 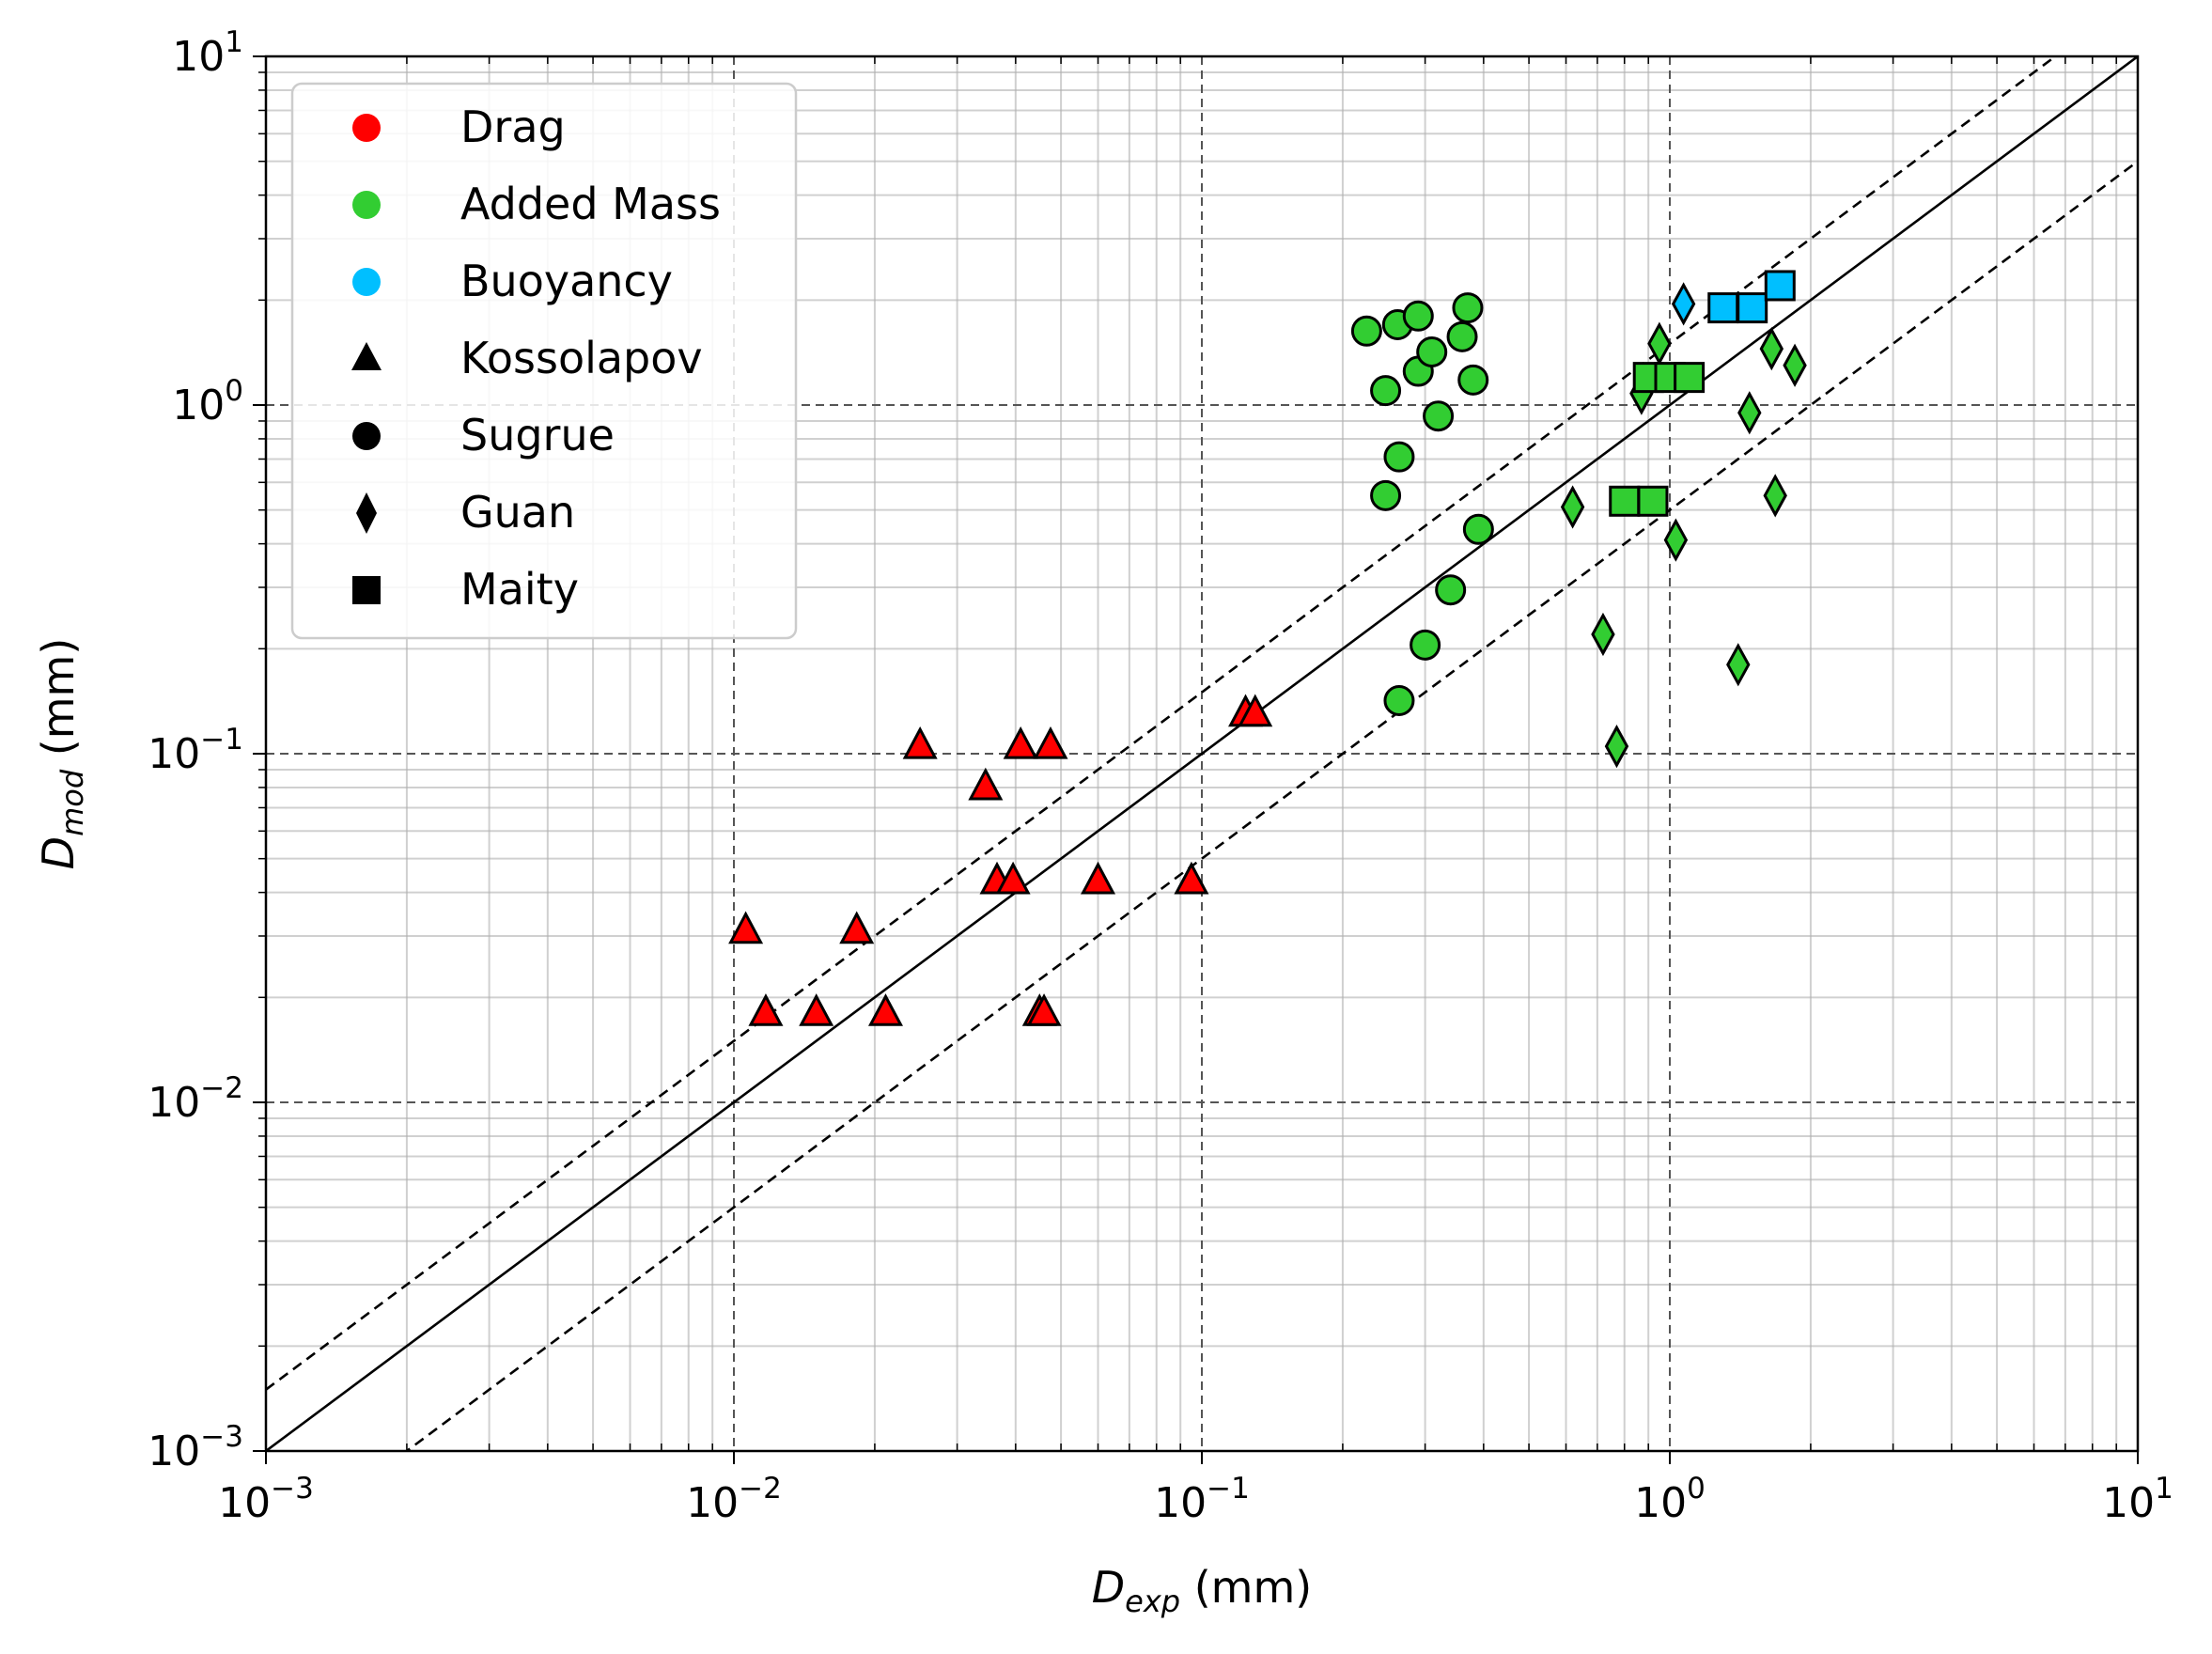 What do you see at coordinates (517, 512) in the screenshot?
I see `legend-label: Guan` at bounding box center [517, 512].